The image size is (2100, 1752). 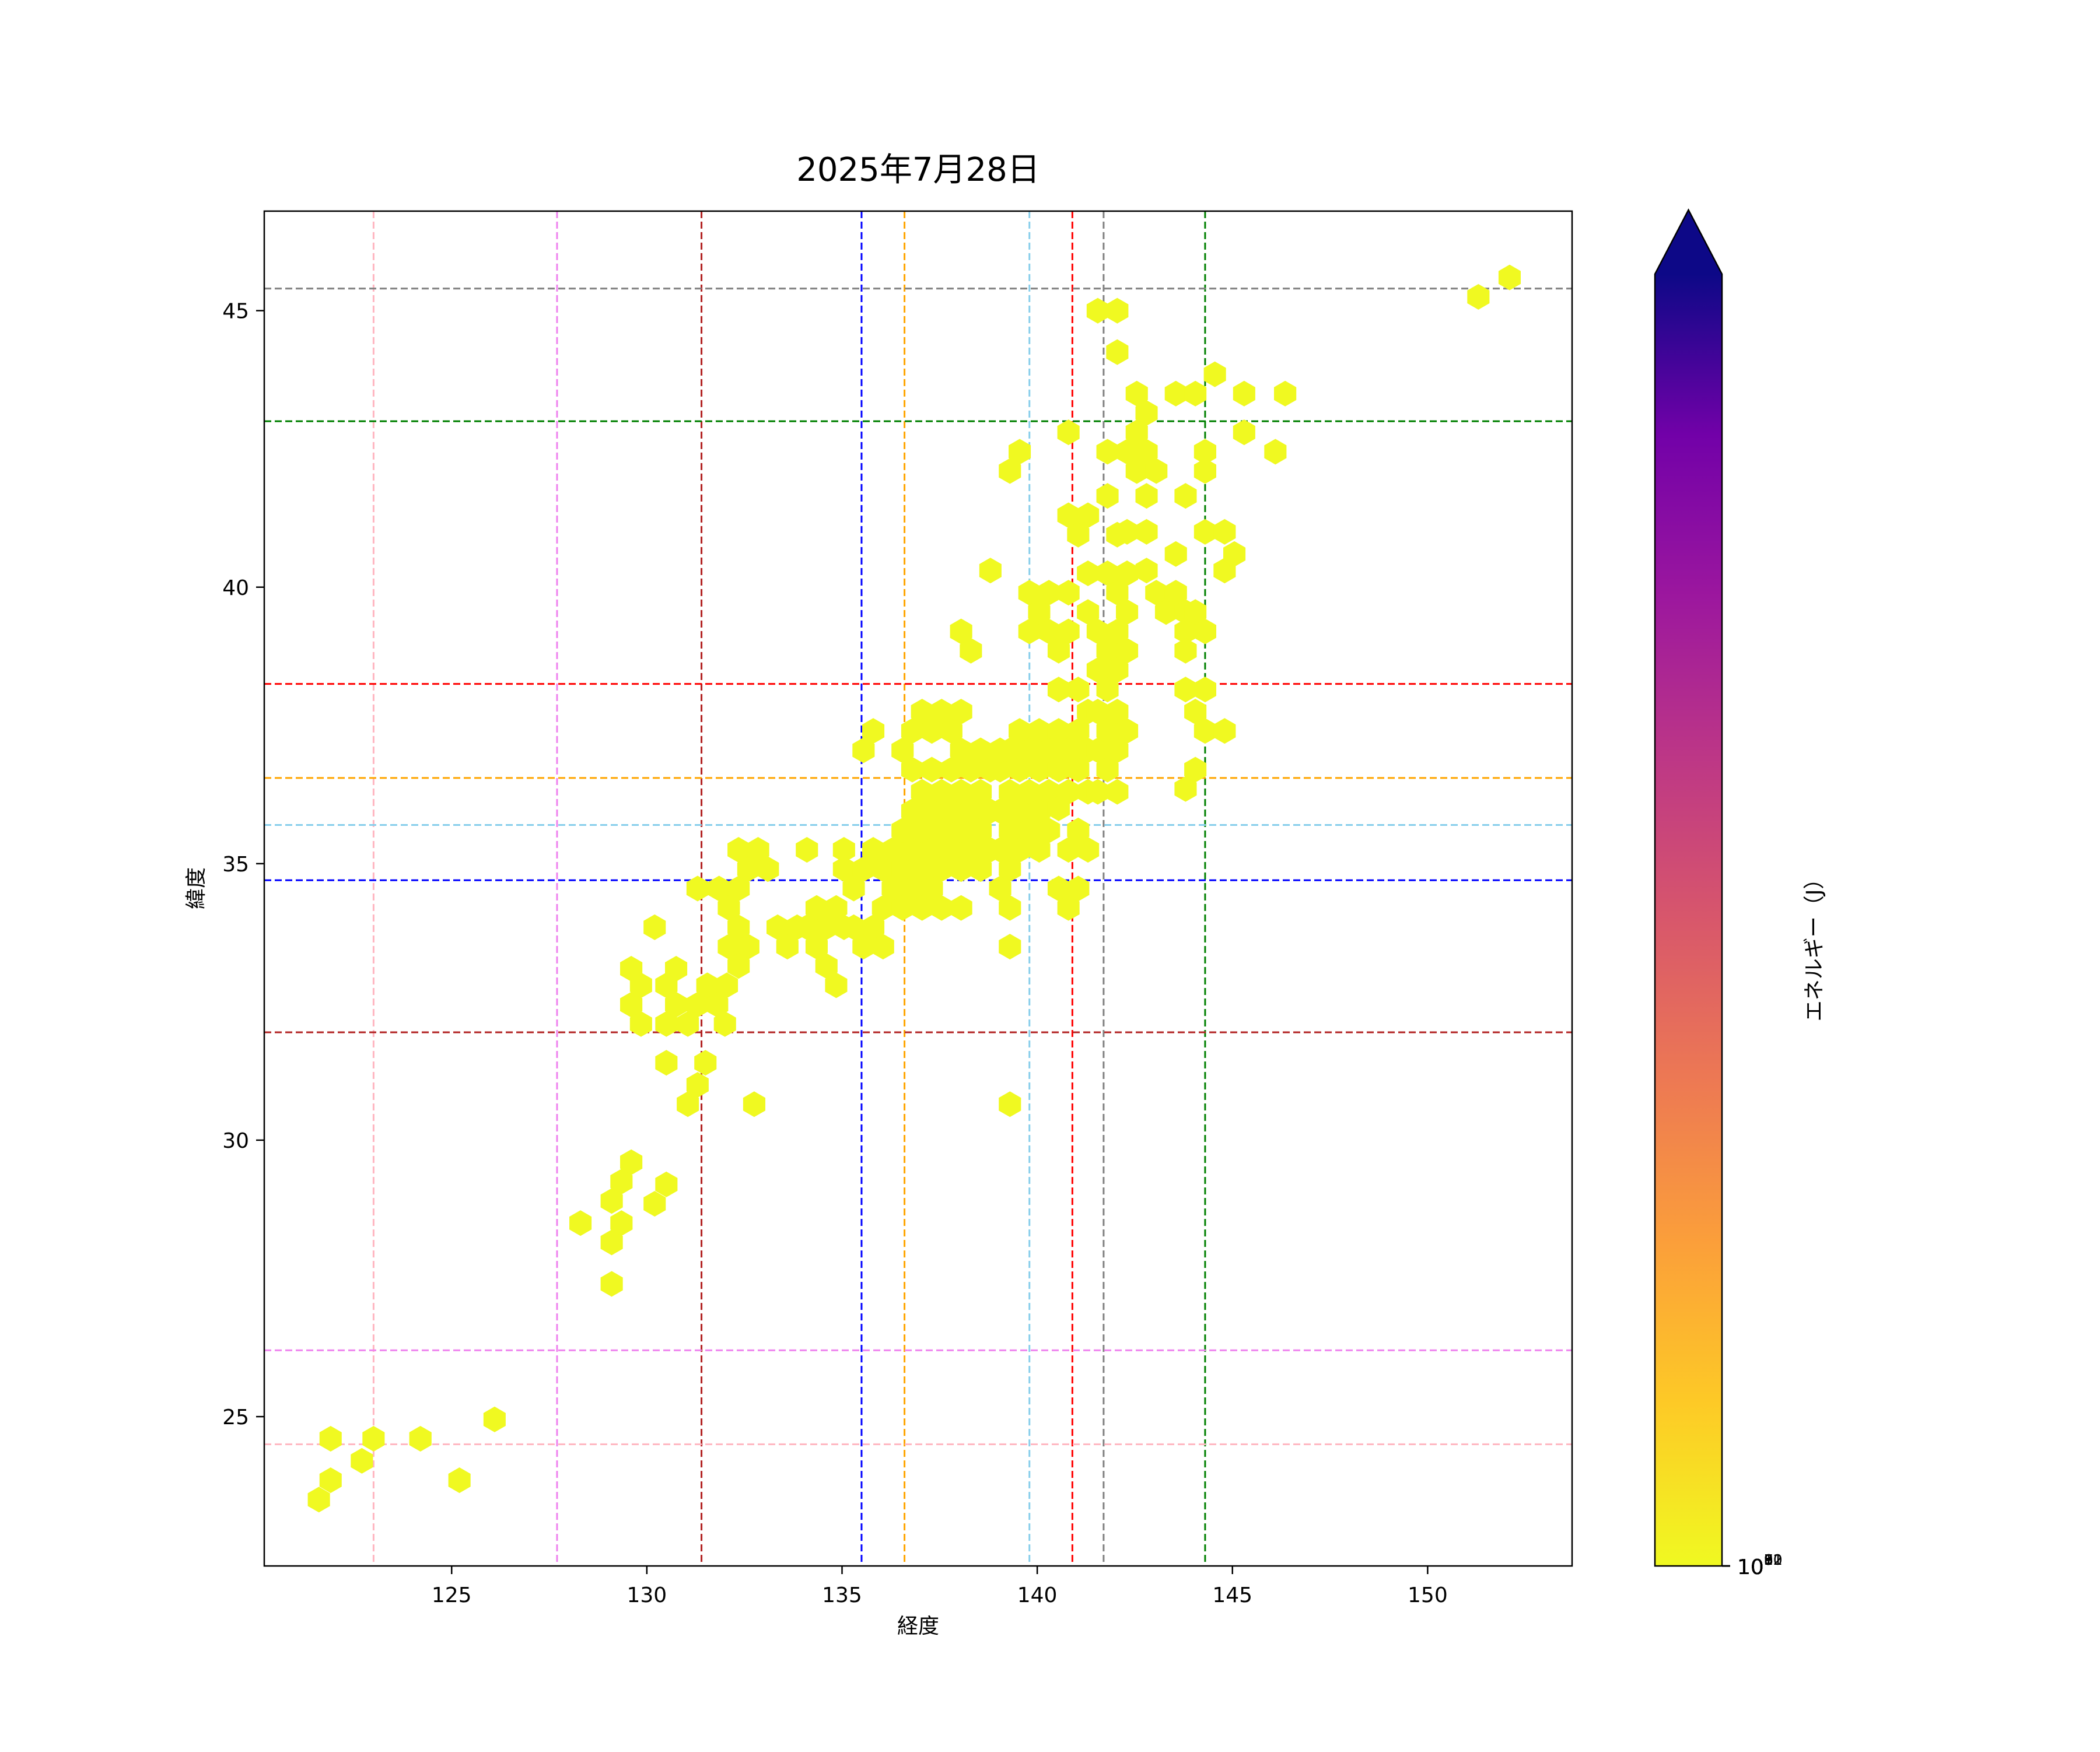 I want to click on x-tick-label: 145, so click(x=1232, y=1595).